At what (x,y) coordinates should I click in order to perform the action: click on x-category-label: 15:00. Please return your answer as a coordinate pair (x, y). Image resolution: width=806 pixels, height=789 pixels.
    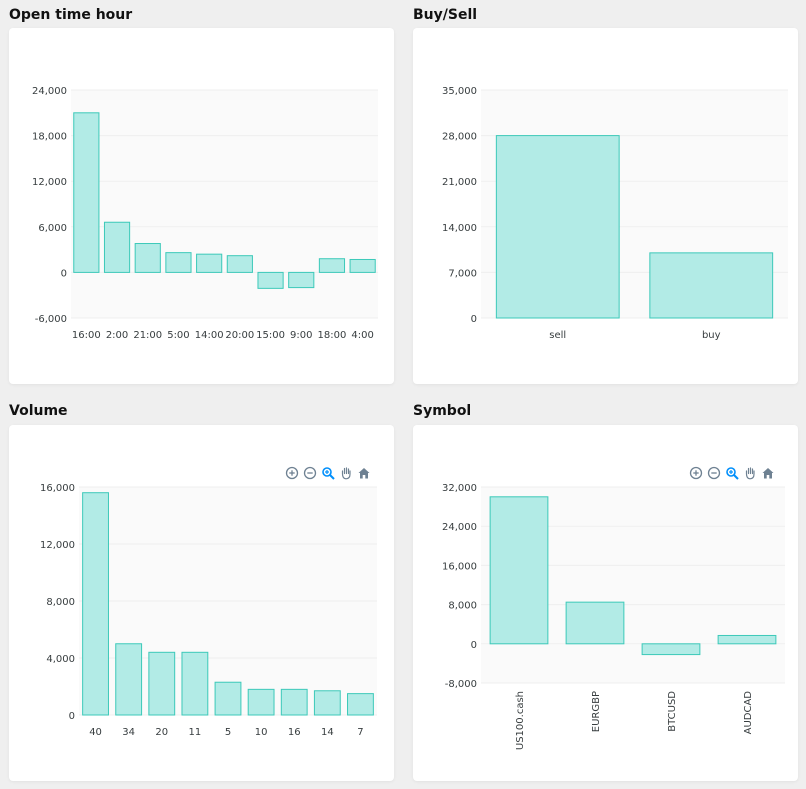
    Looking at the image, I should click on (270, 335).